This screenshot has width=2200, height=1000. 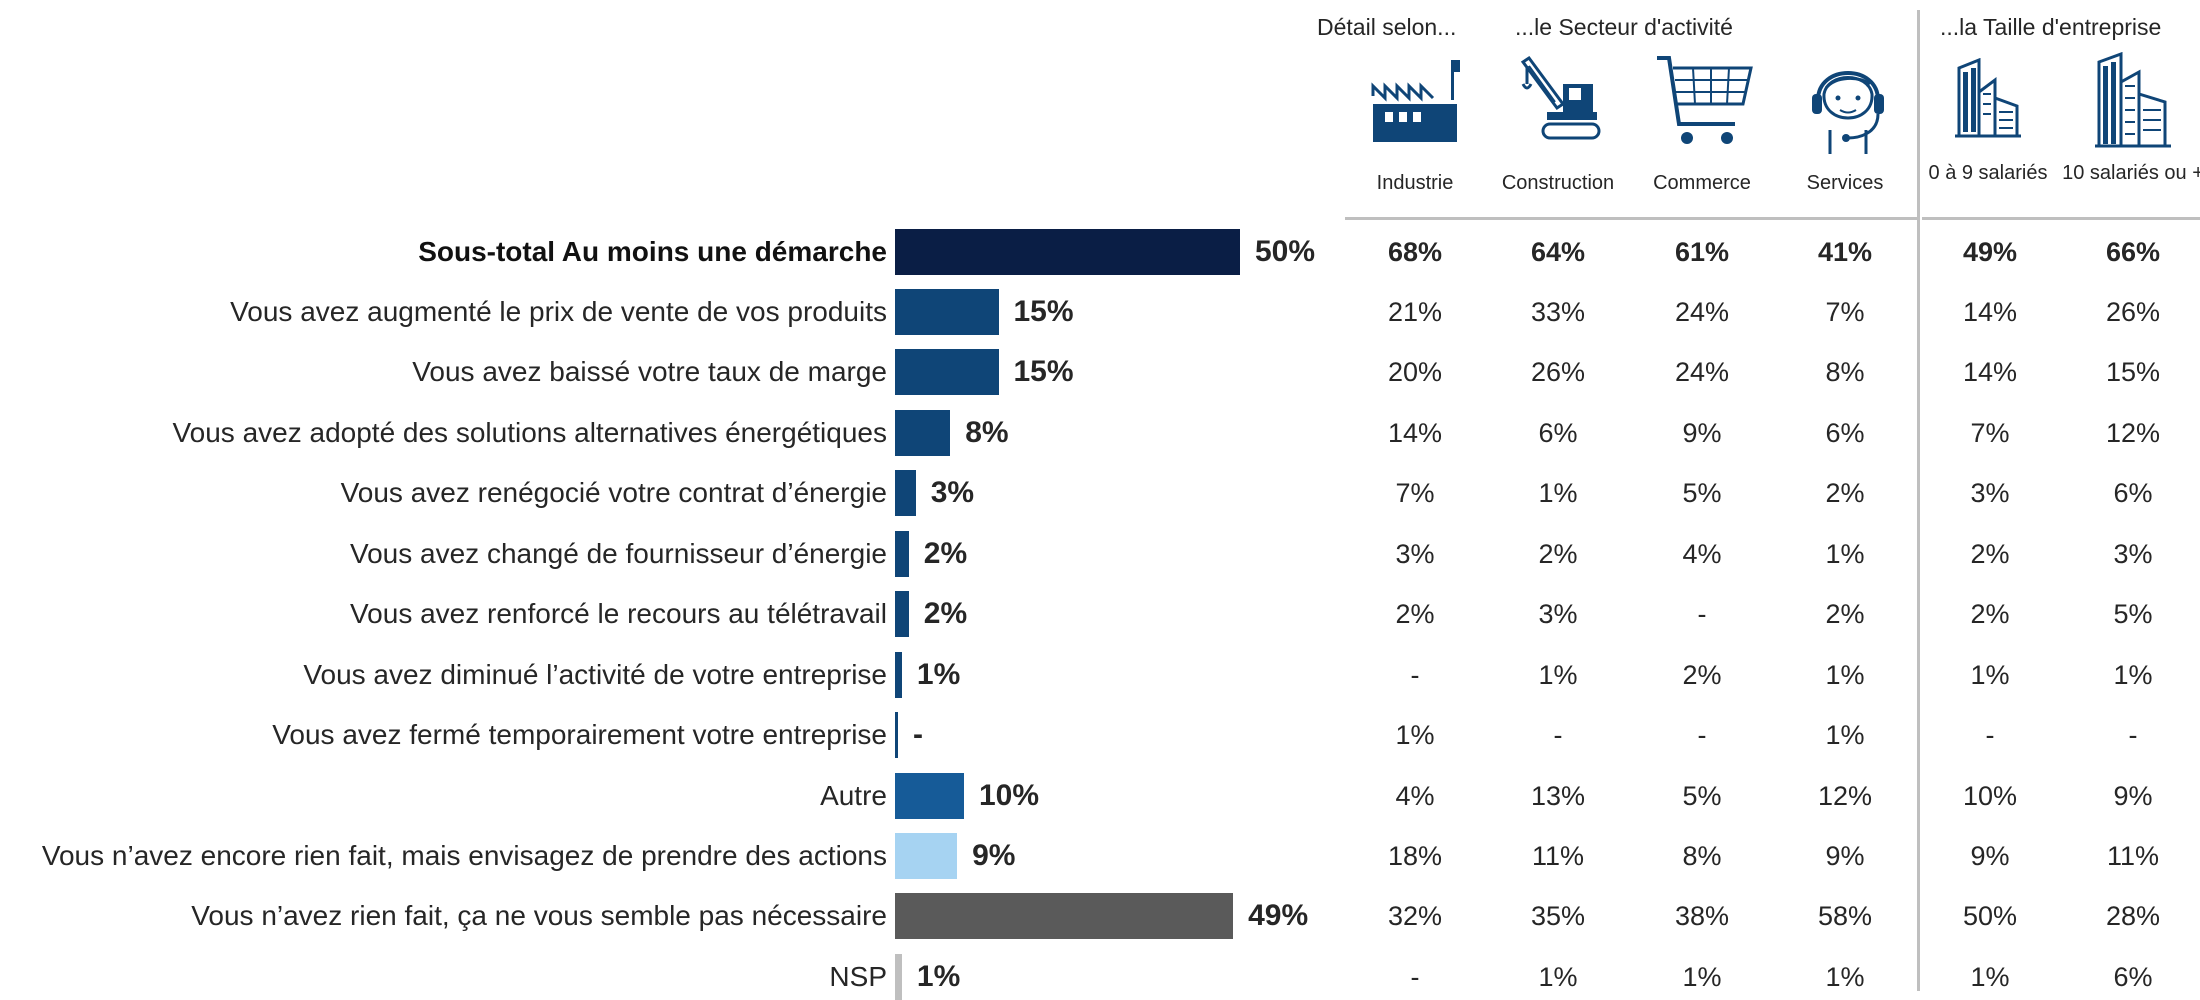 I want to click on table-cell: 33%, so click(x=1558, y=312).